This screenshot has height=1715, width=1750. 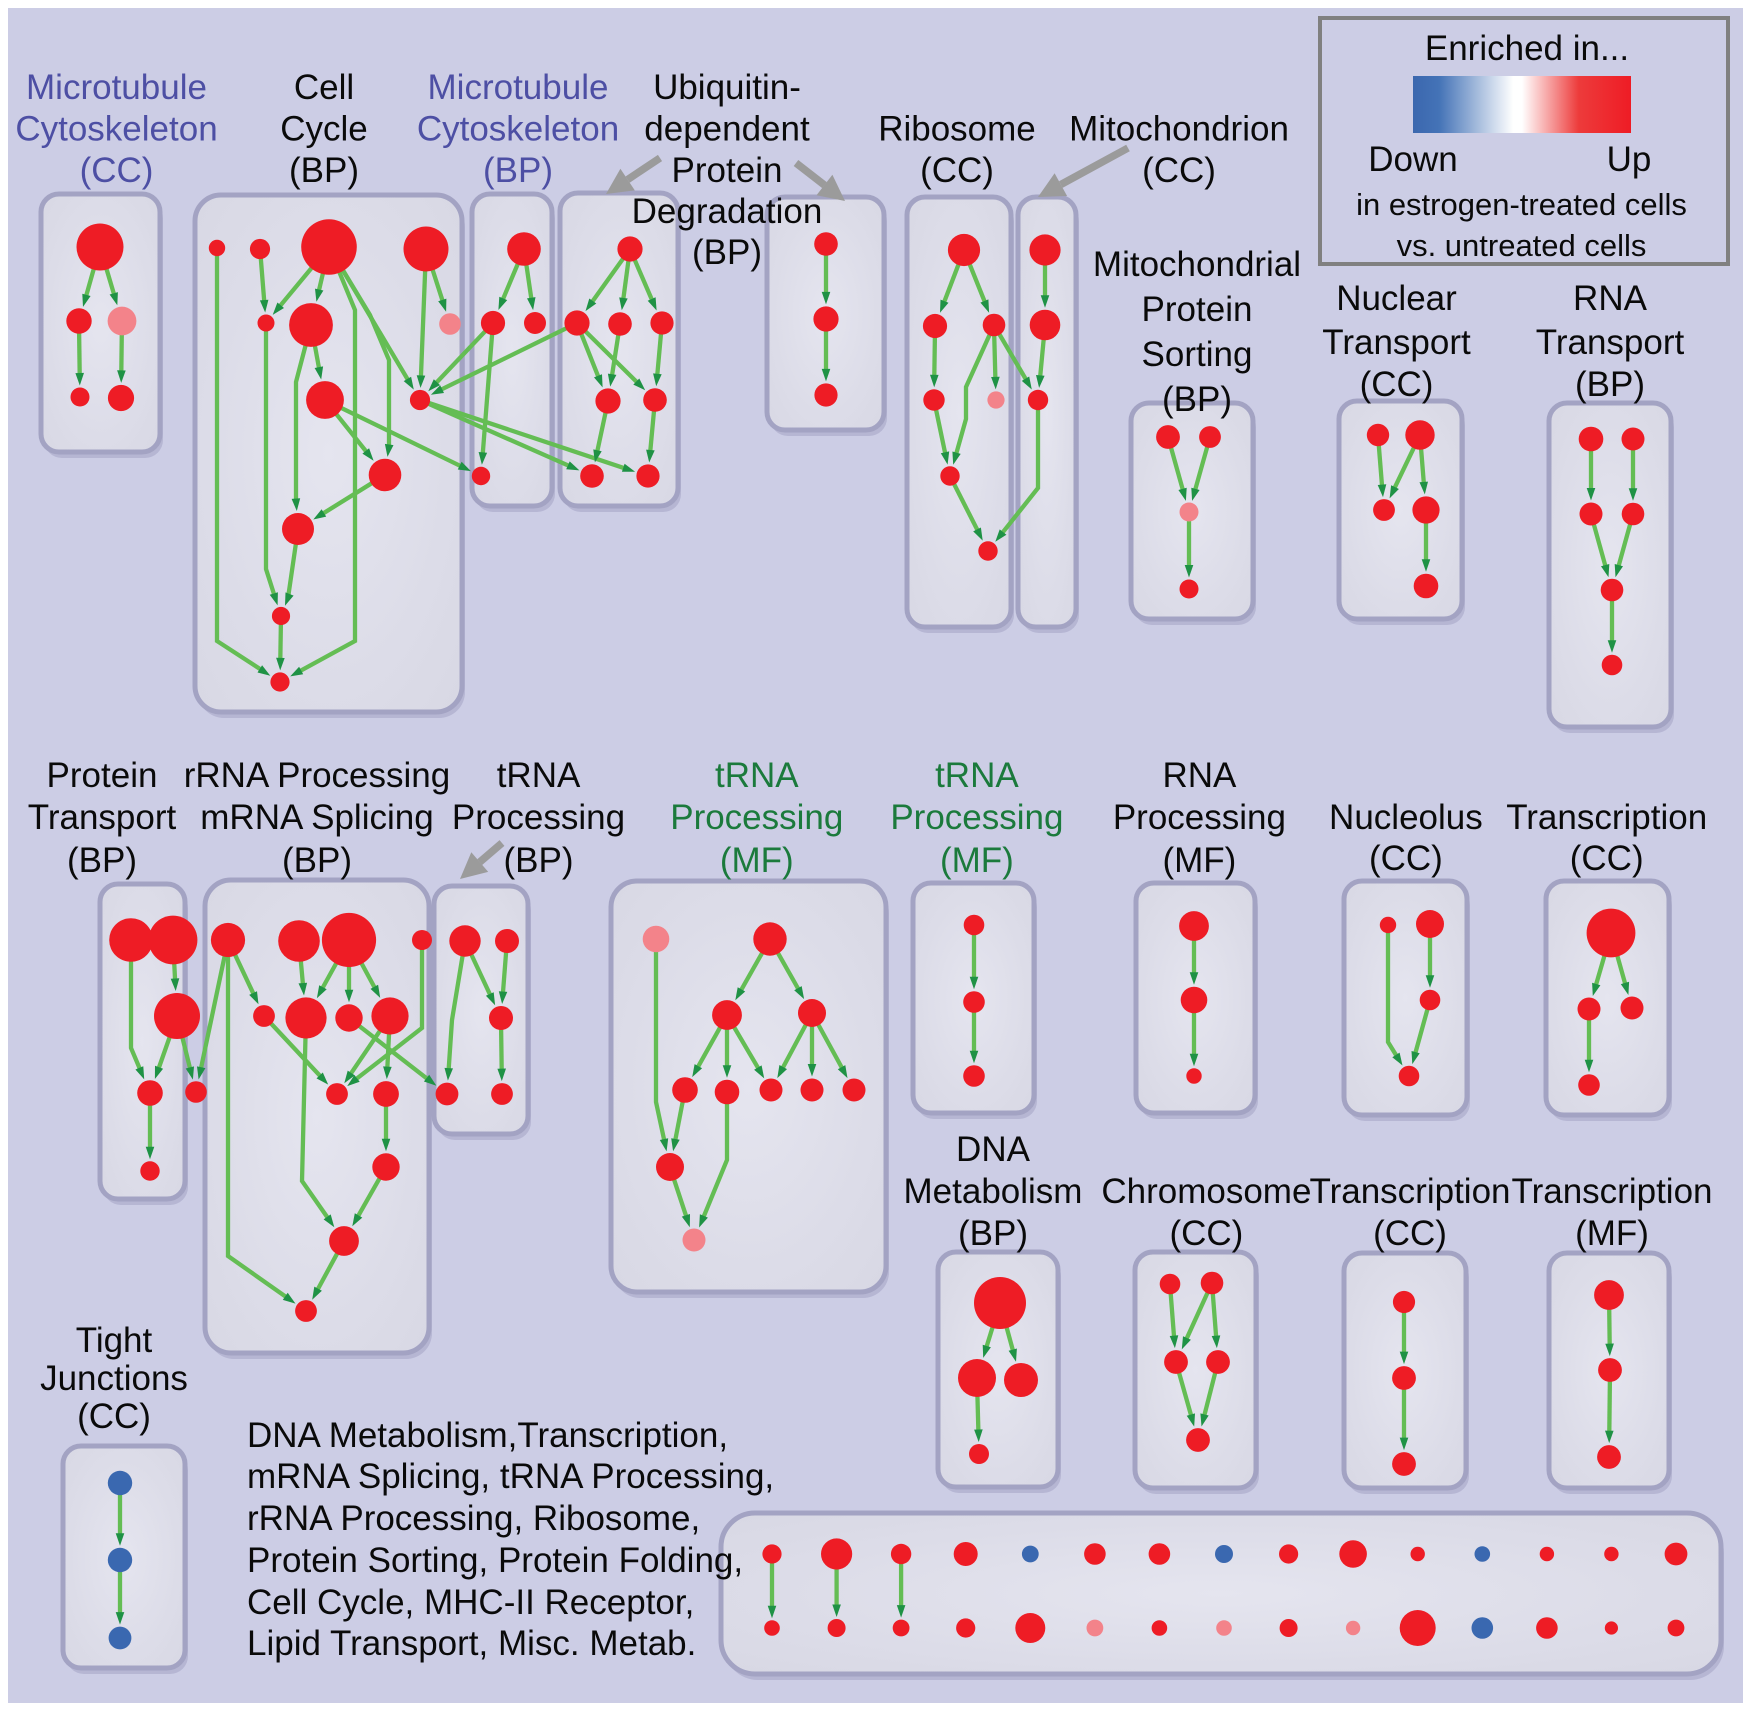 What do you see at coordinates (1206, 1212) in the screenshot?
I see `svg-text:Chromosome(CC): Chromosome (CC)` at bounding box center [1206, 1212].